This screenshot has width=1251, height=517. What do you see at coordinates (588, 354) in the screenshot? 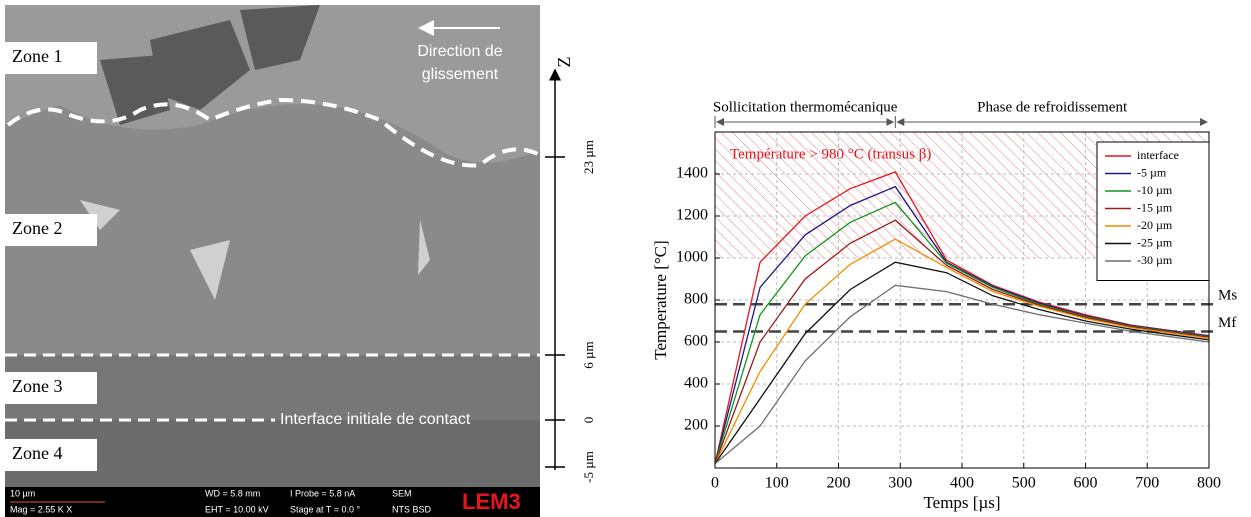
I see `depth-label: 6 µm` at bounding box center [588, 354].